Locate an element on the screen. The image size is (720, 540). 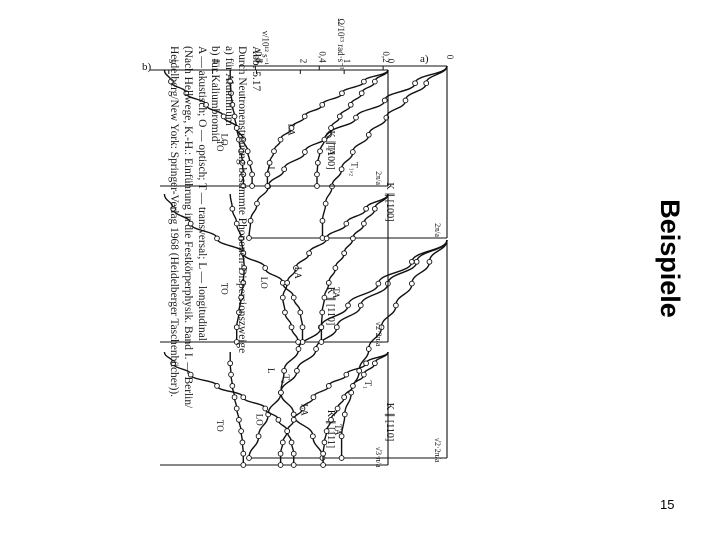
branch-label: L is located at coordinates (271, 169).